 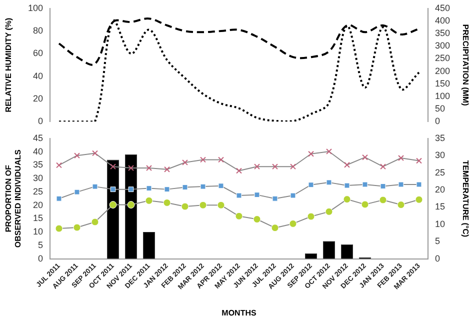 I want to click on x-axis-title: MONTHS, so click(x=239, y=313).